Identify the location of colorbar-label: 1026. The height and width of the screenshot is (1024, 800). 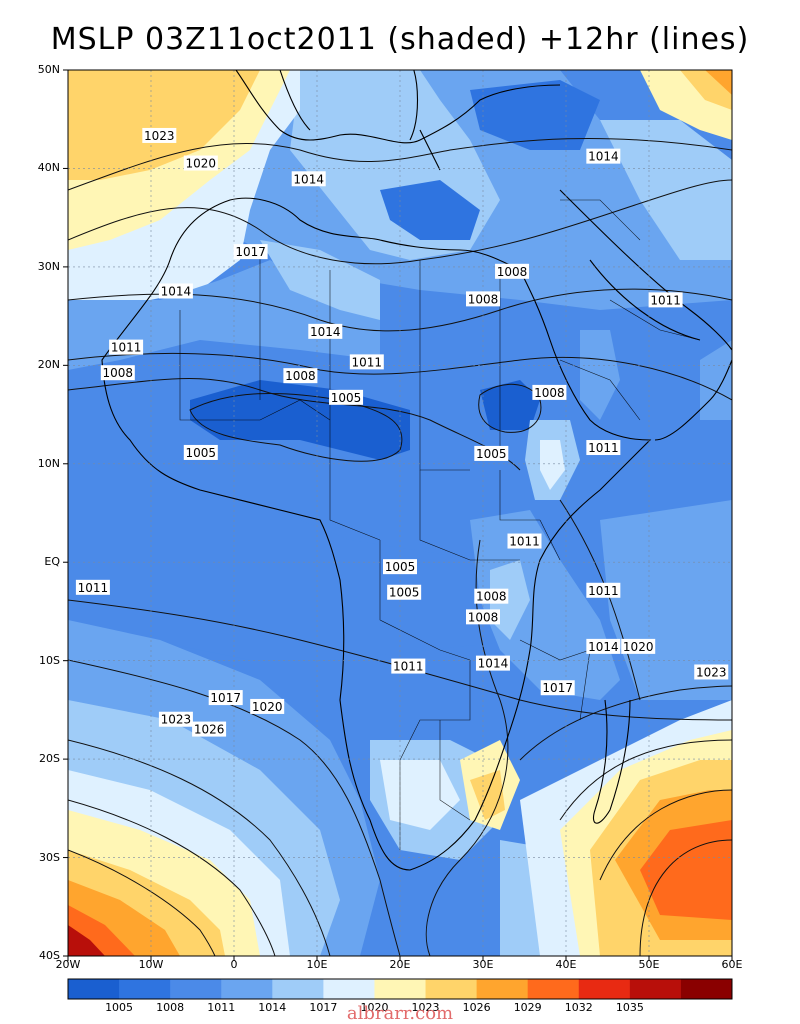
(476, 1007).